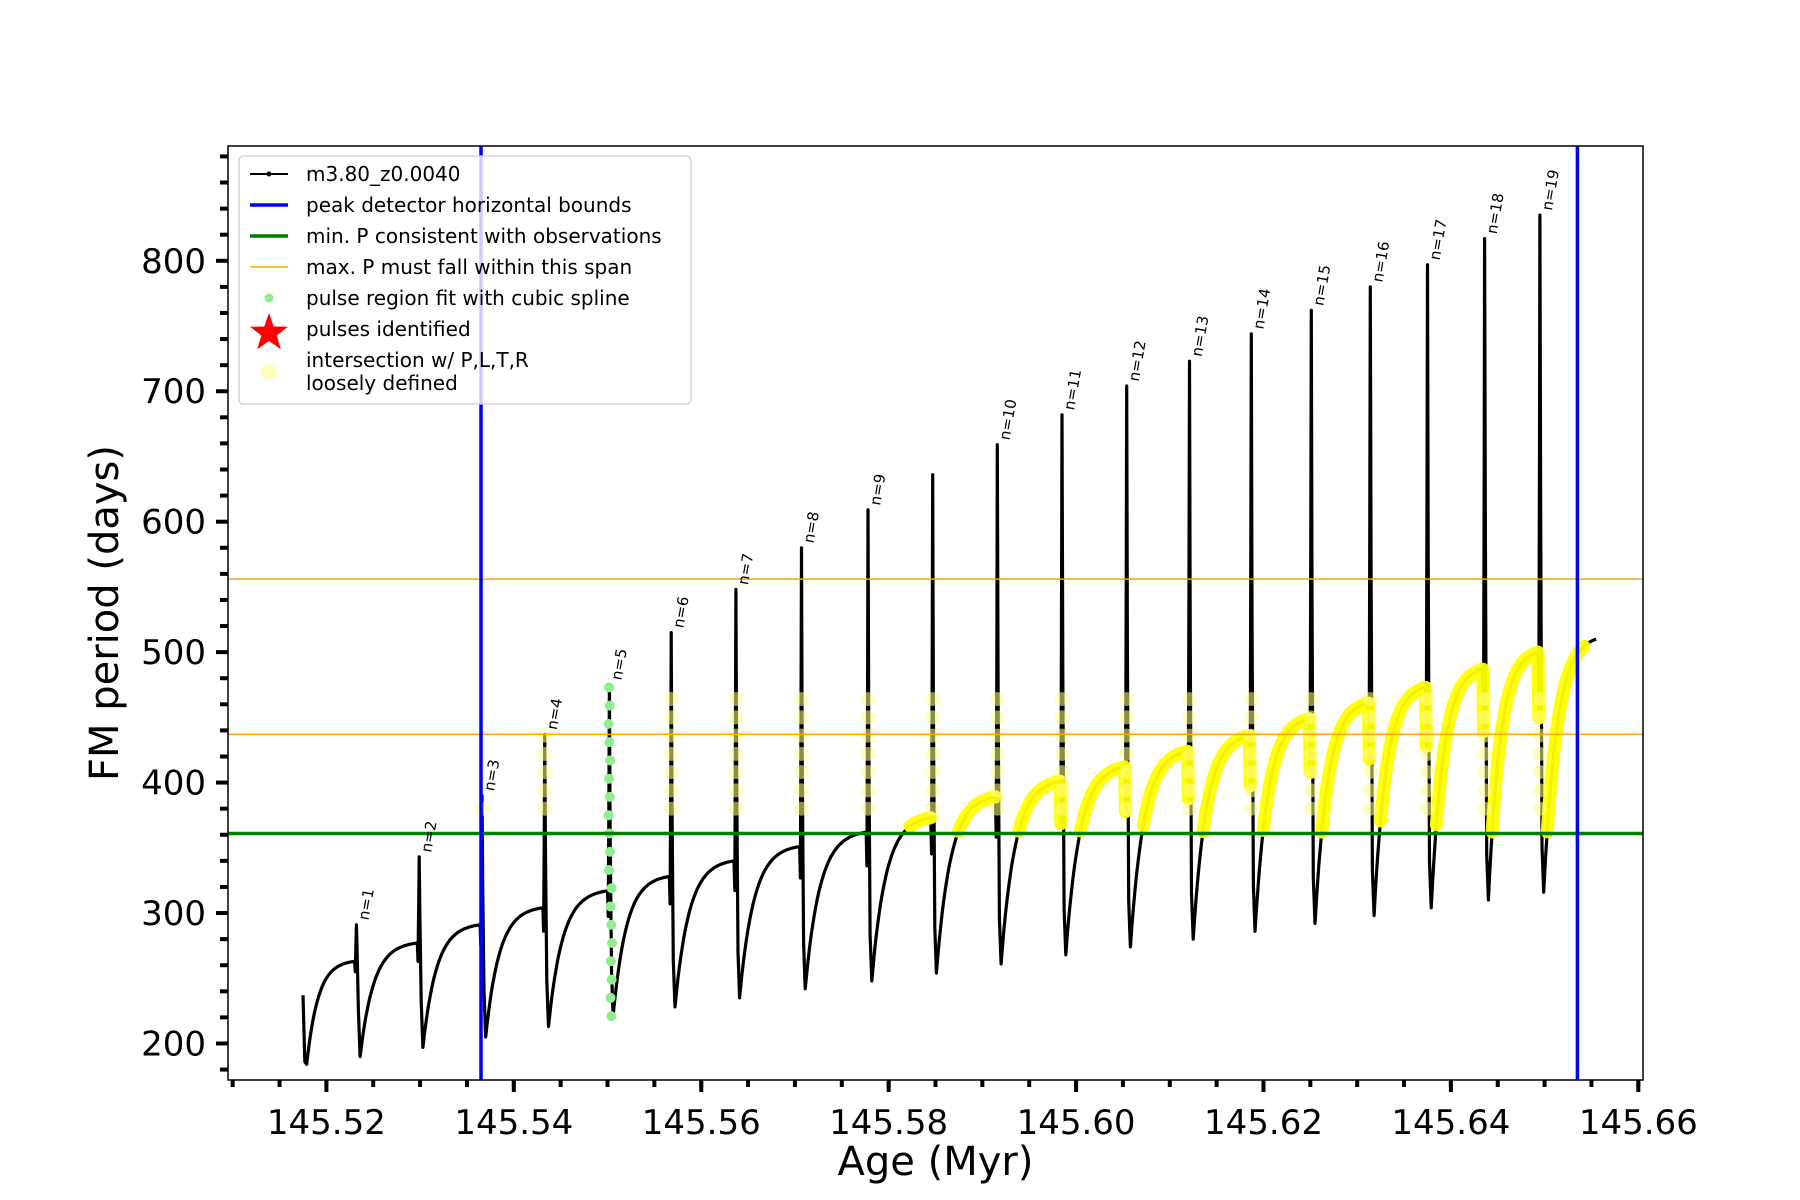  What do you see at coordinates (936, 1162) in the screenshot?
I see `x-axis-title: Age (Myr)` at bounding box center [936, 1162].